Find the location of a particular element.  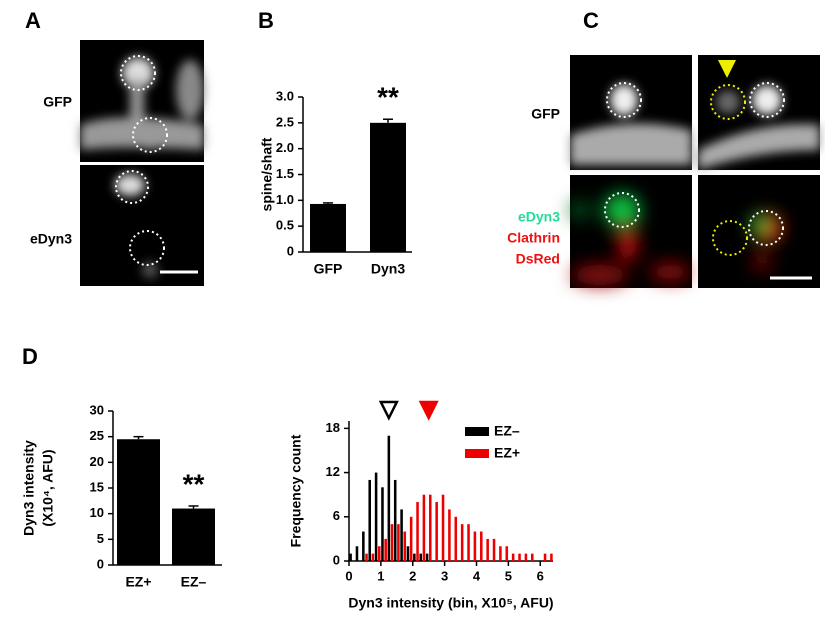

panel-label: D is located at coordinates (30, 356).